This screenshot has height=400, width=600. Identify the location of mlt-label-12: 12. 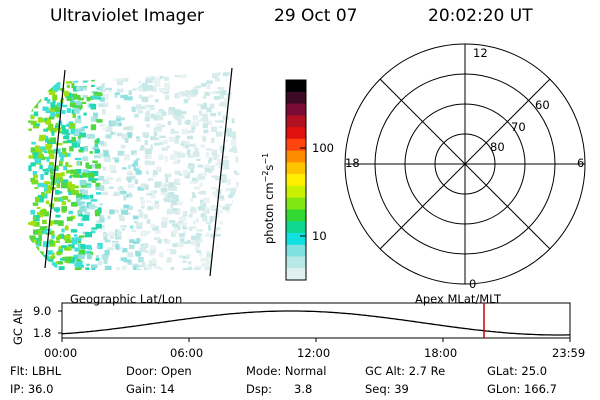
(480, 53).